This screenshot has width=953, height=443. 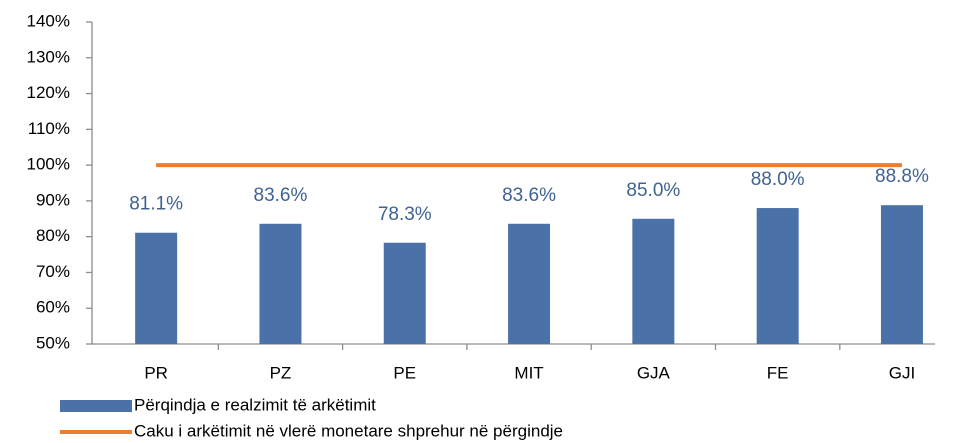 What do you see at coordinates (53, 271) in the screenshot?
I see `y-tick-label: 70%` at bounding box center [53, 271].